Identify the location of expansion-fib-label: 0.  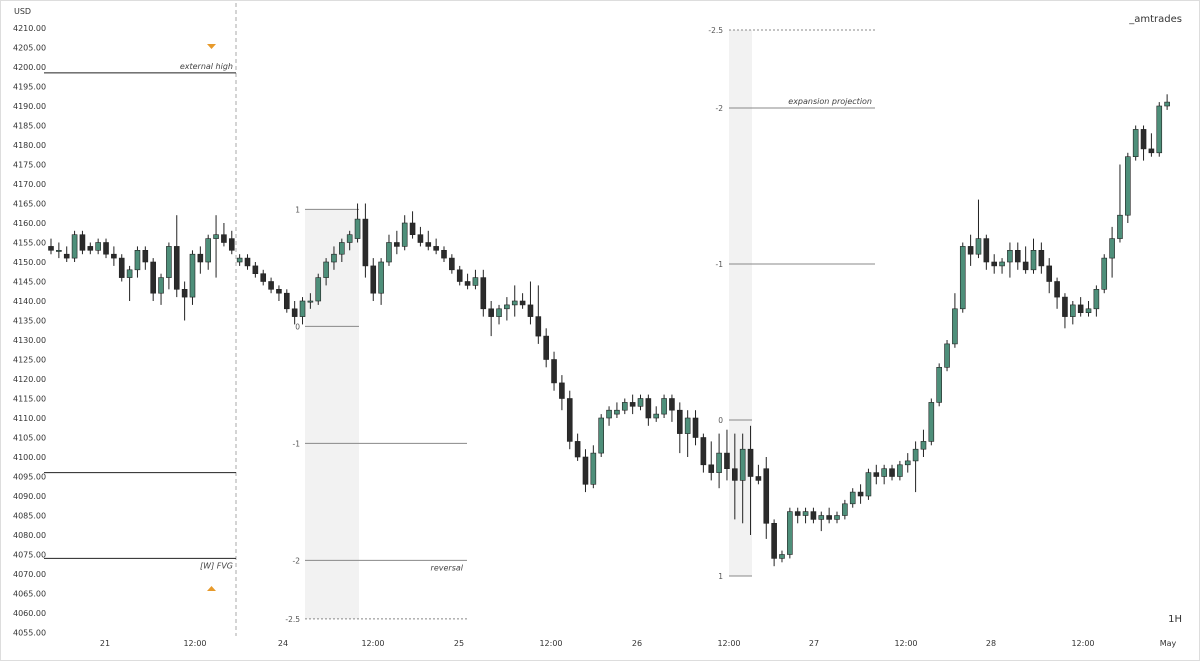
(720, 420).